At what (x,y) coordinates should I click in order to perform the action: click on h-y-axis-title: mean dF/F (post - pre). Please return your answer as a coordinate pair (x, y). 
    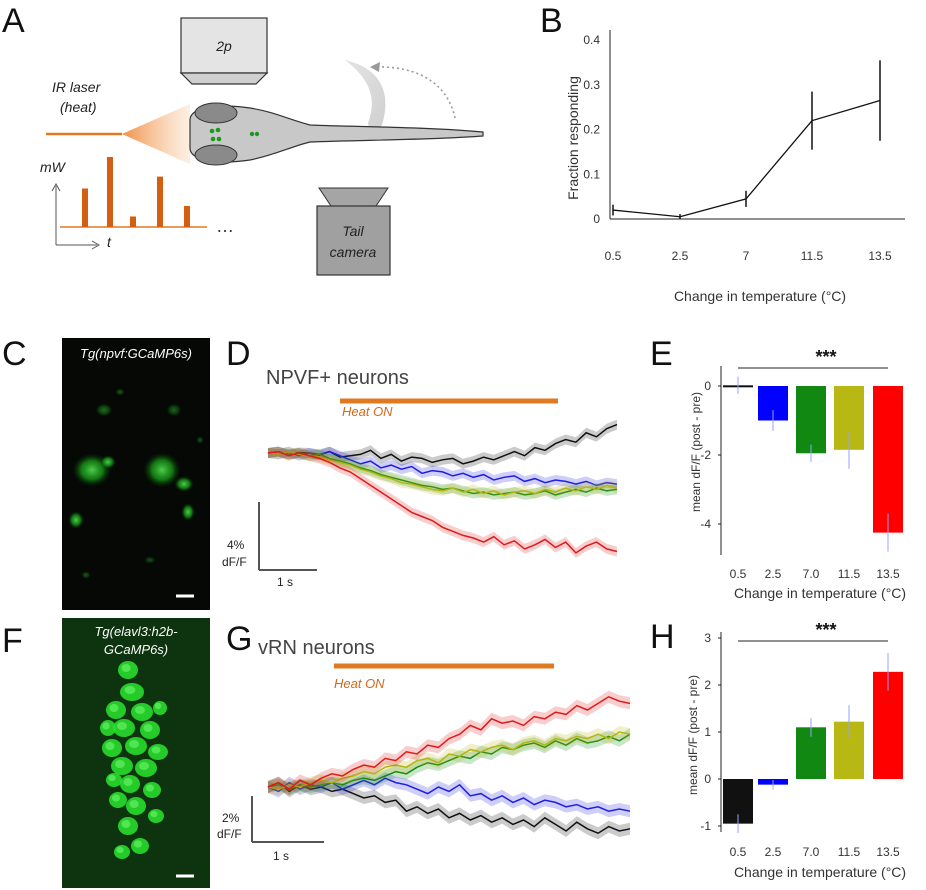
    Looking at the image, I should click on (693, 735).